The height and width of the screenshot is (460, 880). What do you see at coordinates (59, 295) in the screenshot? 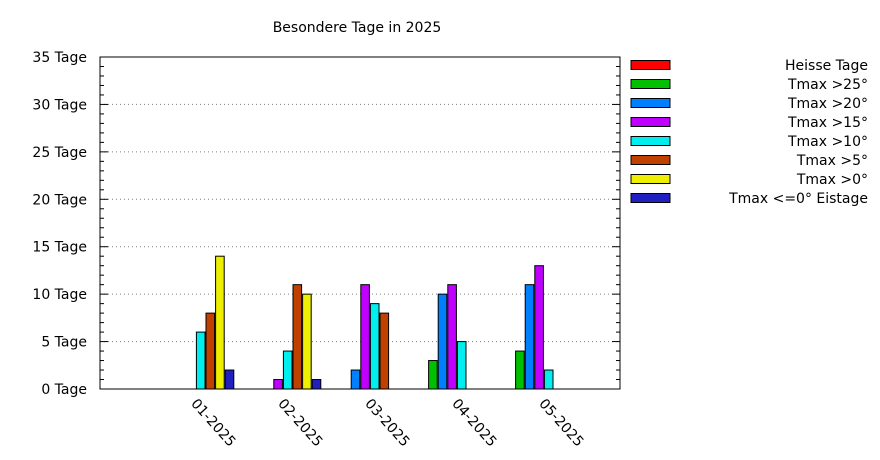
I see `y-tick-label: 10 Tage` at bounding box center [59, 295].